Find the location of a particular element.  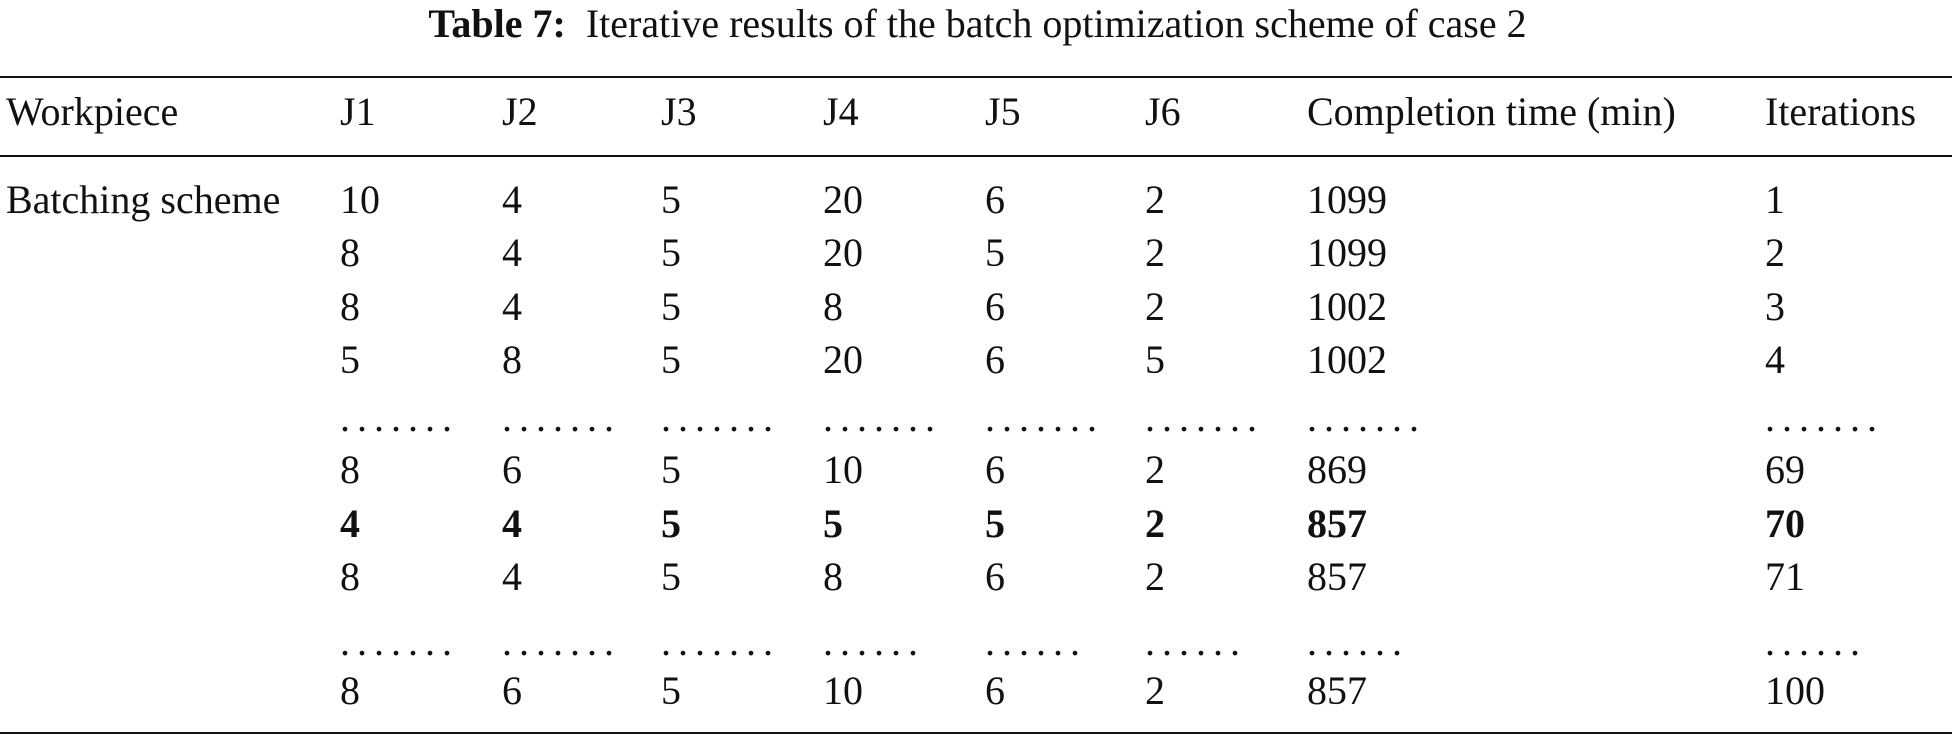

bottom-rule is located at coordinates (976, 733).